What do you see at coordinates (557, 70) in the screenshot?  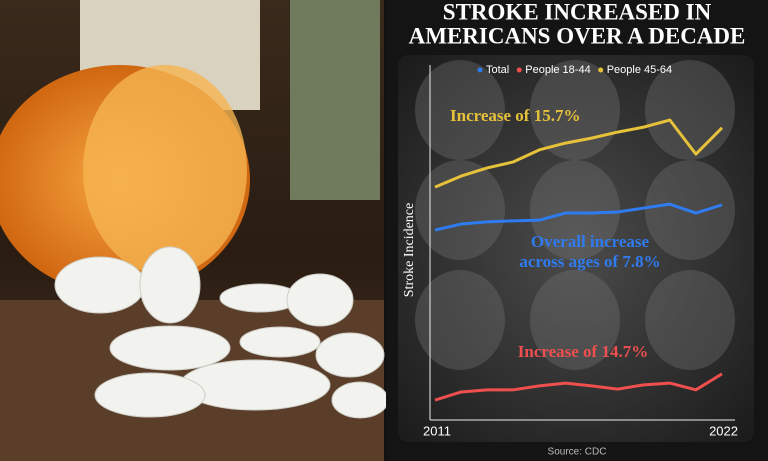 I see `legend-label: People 18-44` at bounding box center [557, 70].